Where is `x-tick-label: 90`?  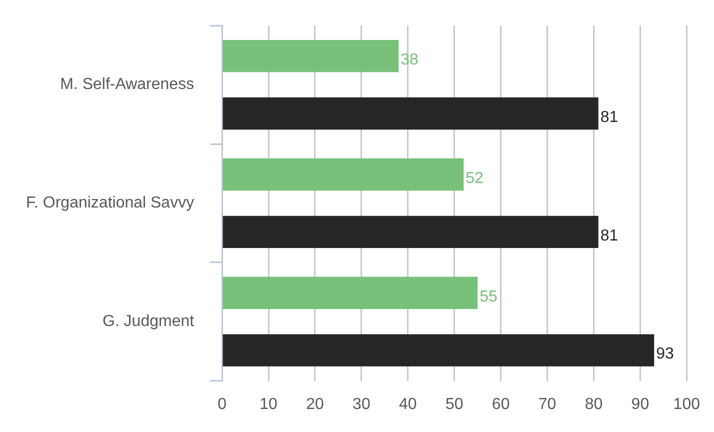 x-tick-label: 90 is located at coordinates (640, 404).